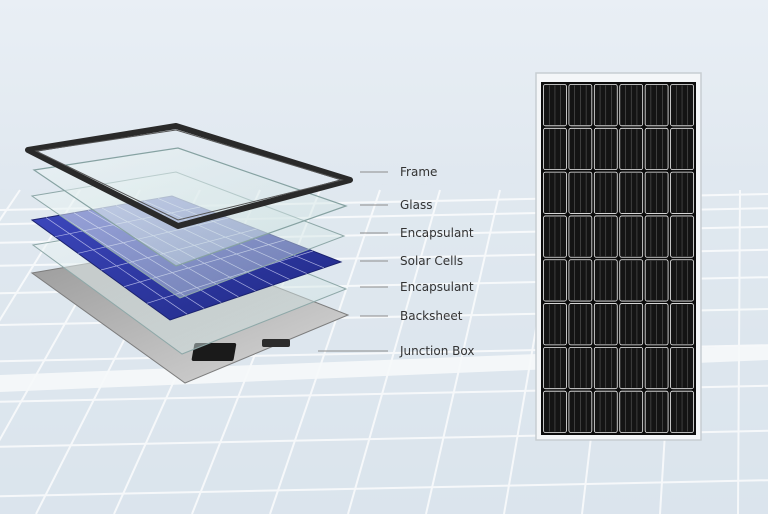 The height and width of the screenshot is (514, 768). I want to click on glass-layer, so click(190, 207).